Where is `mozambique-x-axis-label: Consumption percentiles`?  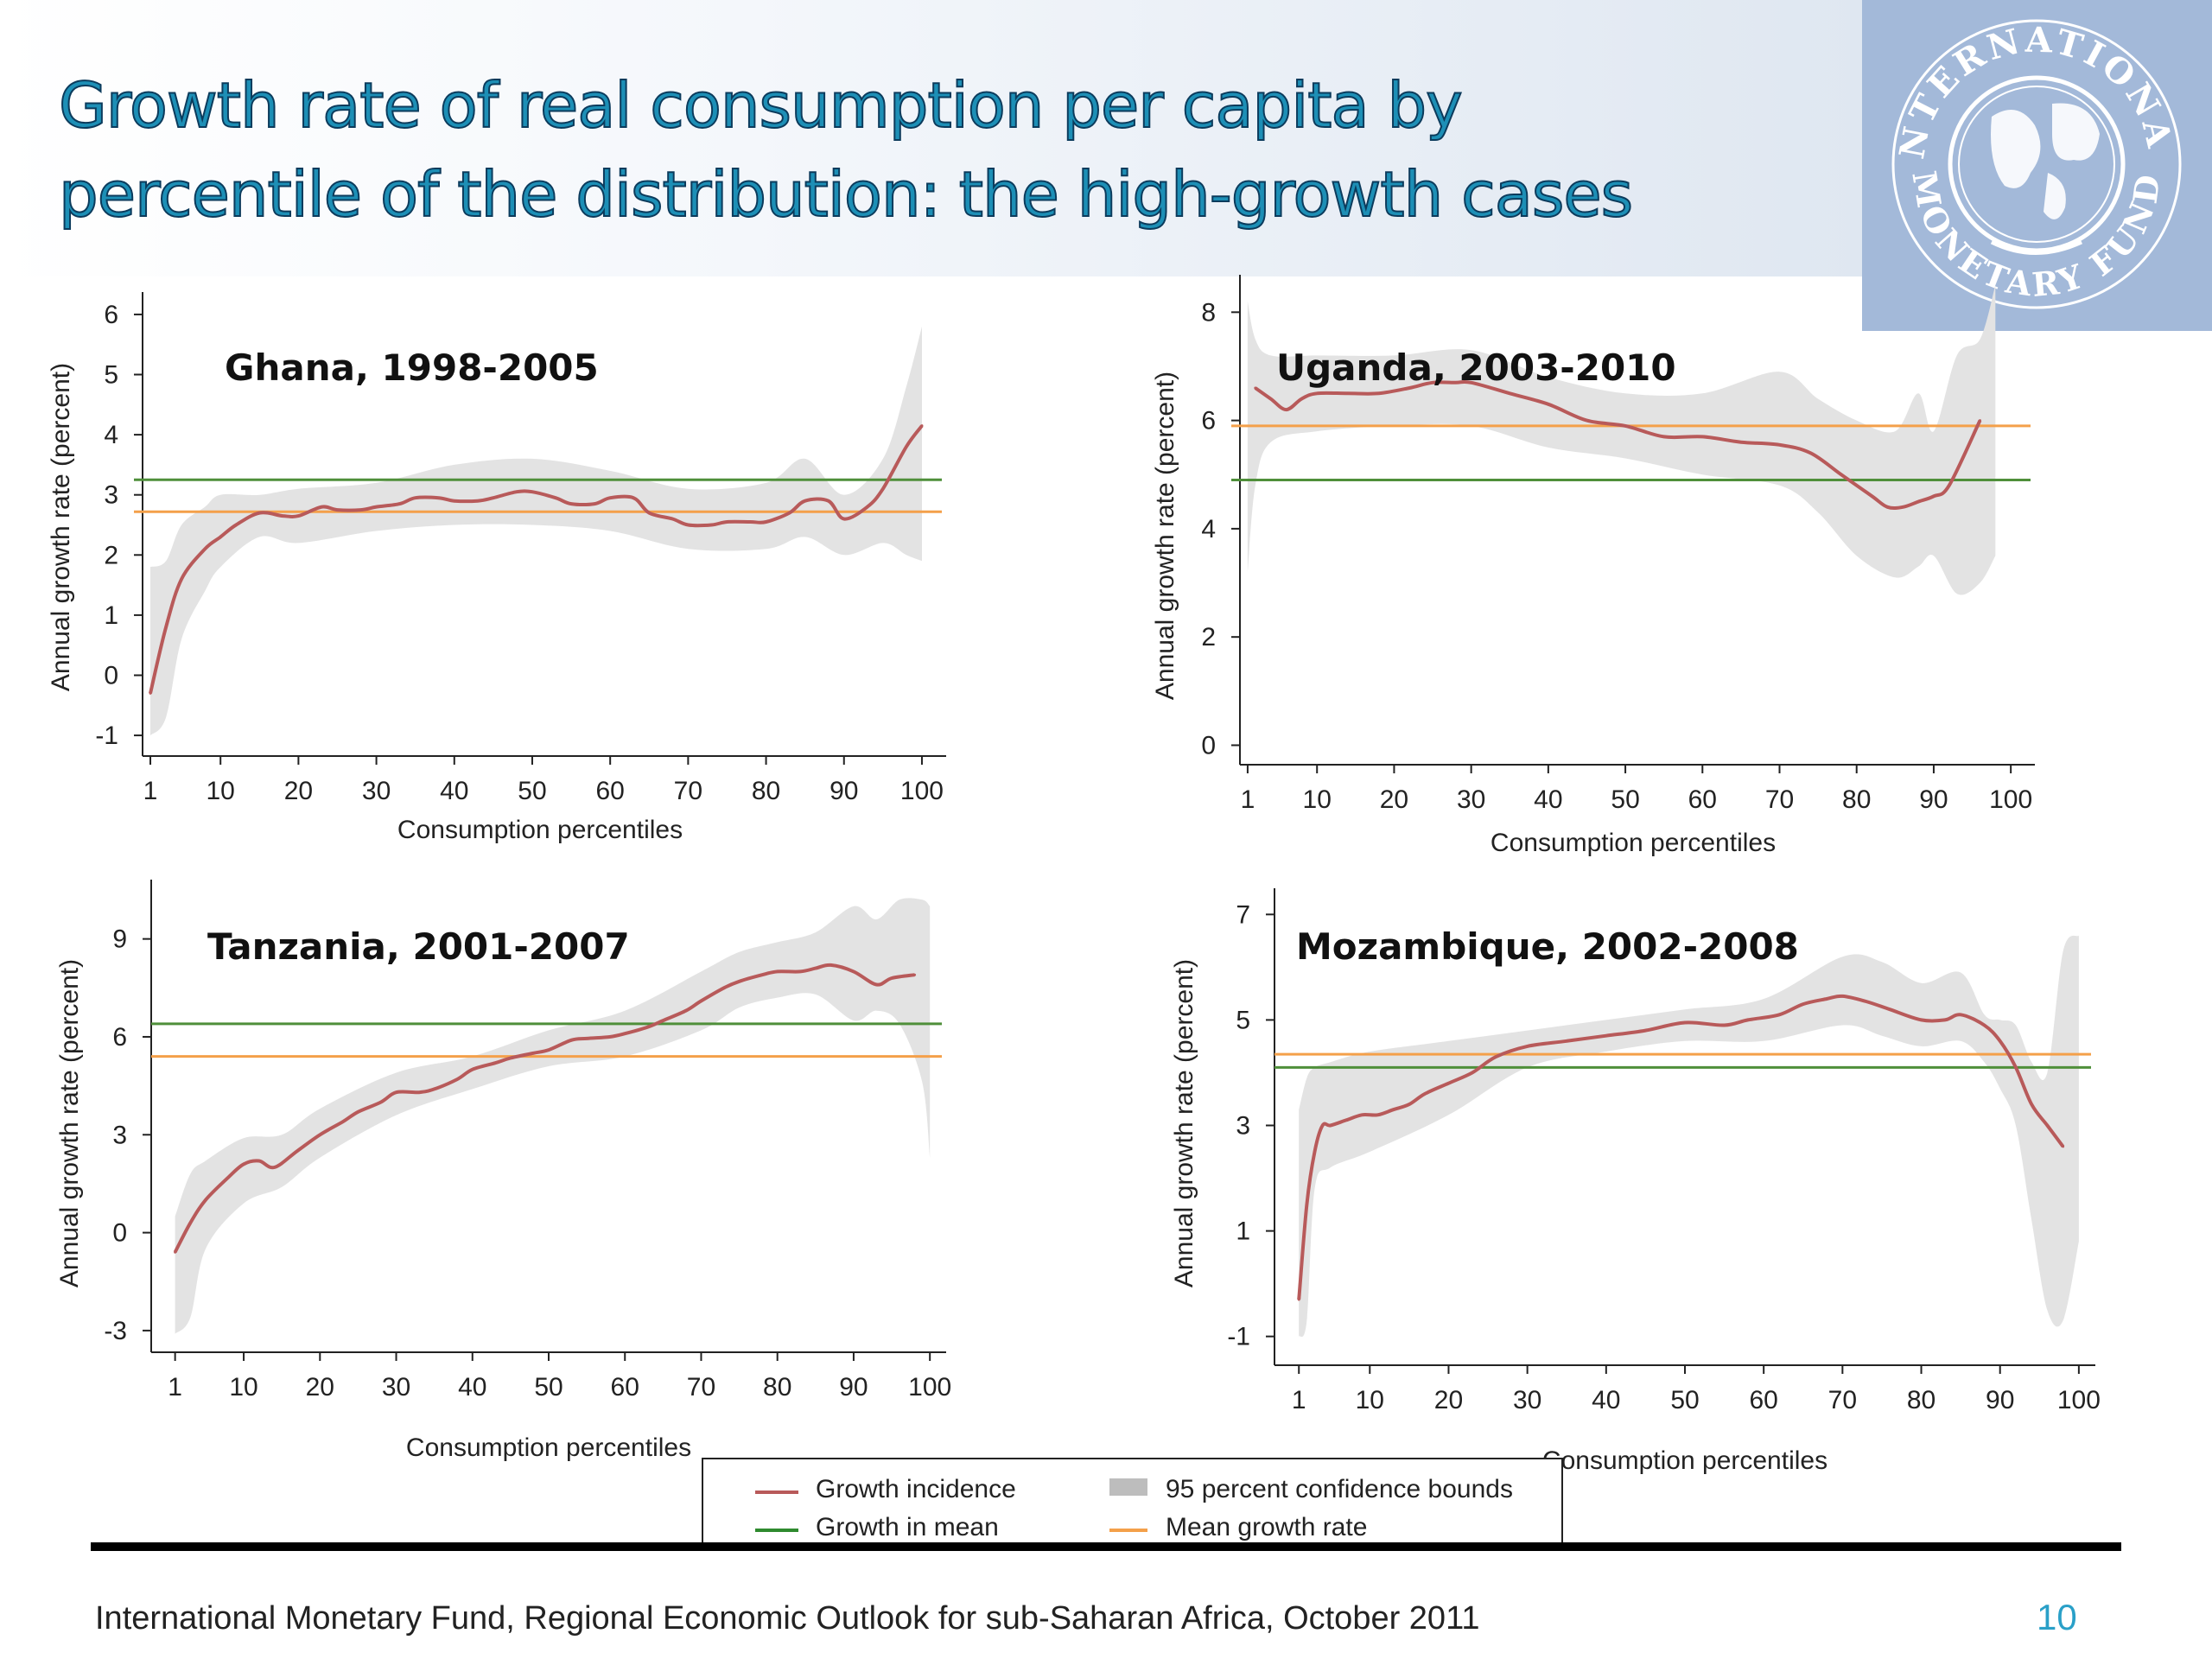
mozambique-x-axis-label: Consumption percentiles is located at coordinates (1684, 1460).